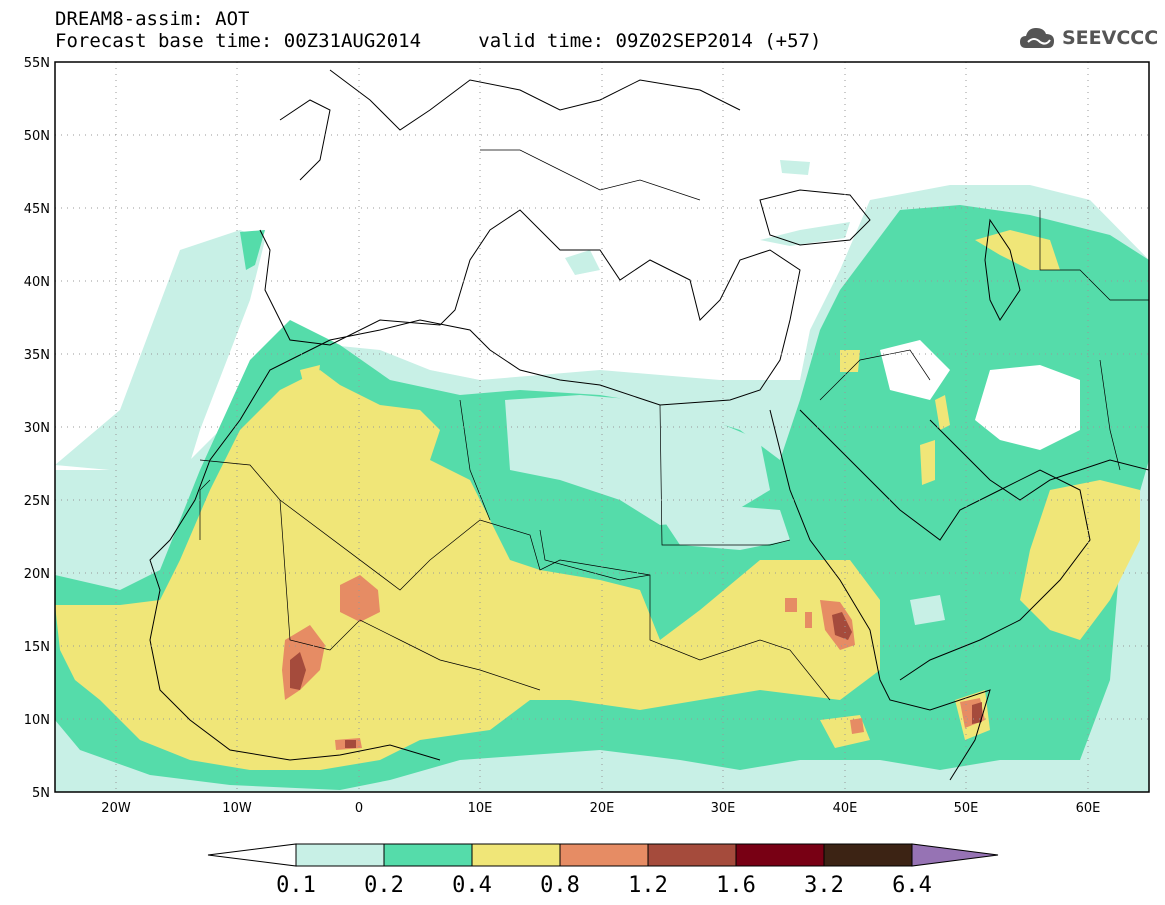  Describe the element at coordinates (648, 885) in the screenshot. I see `colorbar-label: 1.2` at that location.